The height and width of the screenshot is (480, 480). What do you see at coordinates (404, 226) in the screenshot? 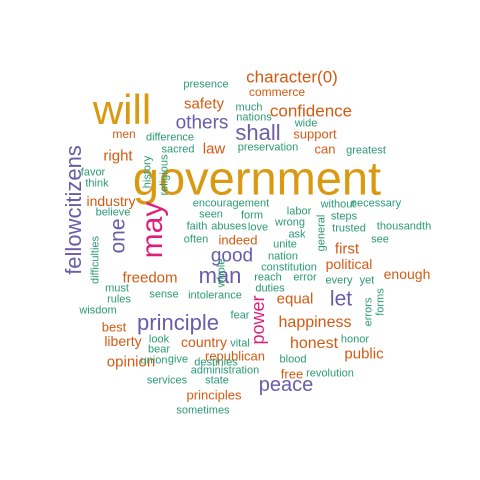
I see `word-thousandth: thousandth` at bounding box center [404, 226].